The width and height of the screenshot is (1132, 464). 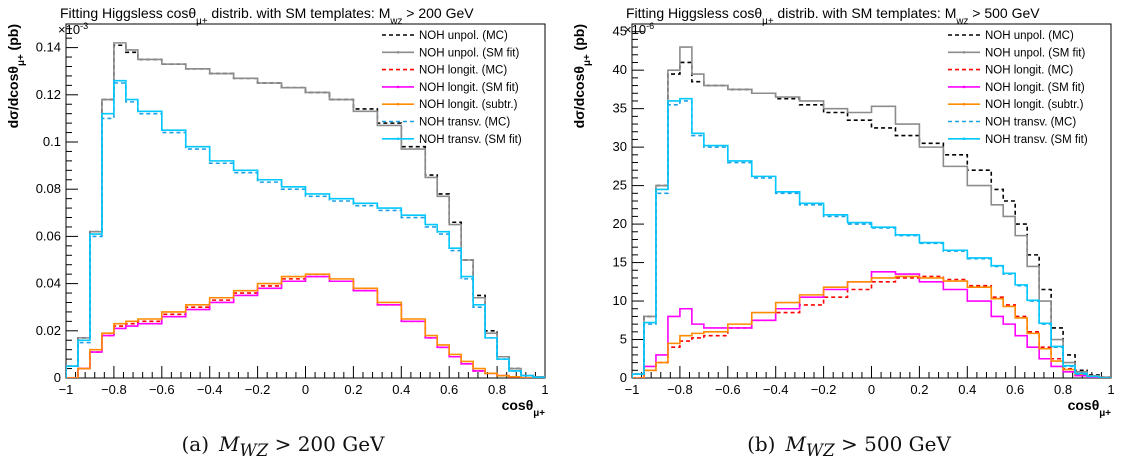 What do you see at coordinates (620, 223) in the screenshot?
I see `y-tick-label: 20` at bounding box center [620, 223].